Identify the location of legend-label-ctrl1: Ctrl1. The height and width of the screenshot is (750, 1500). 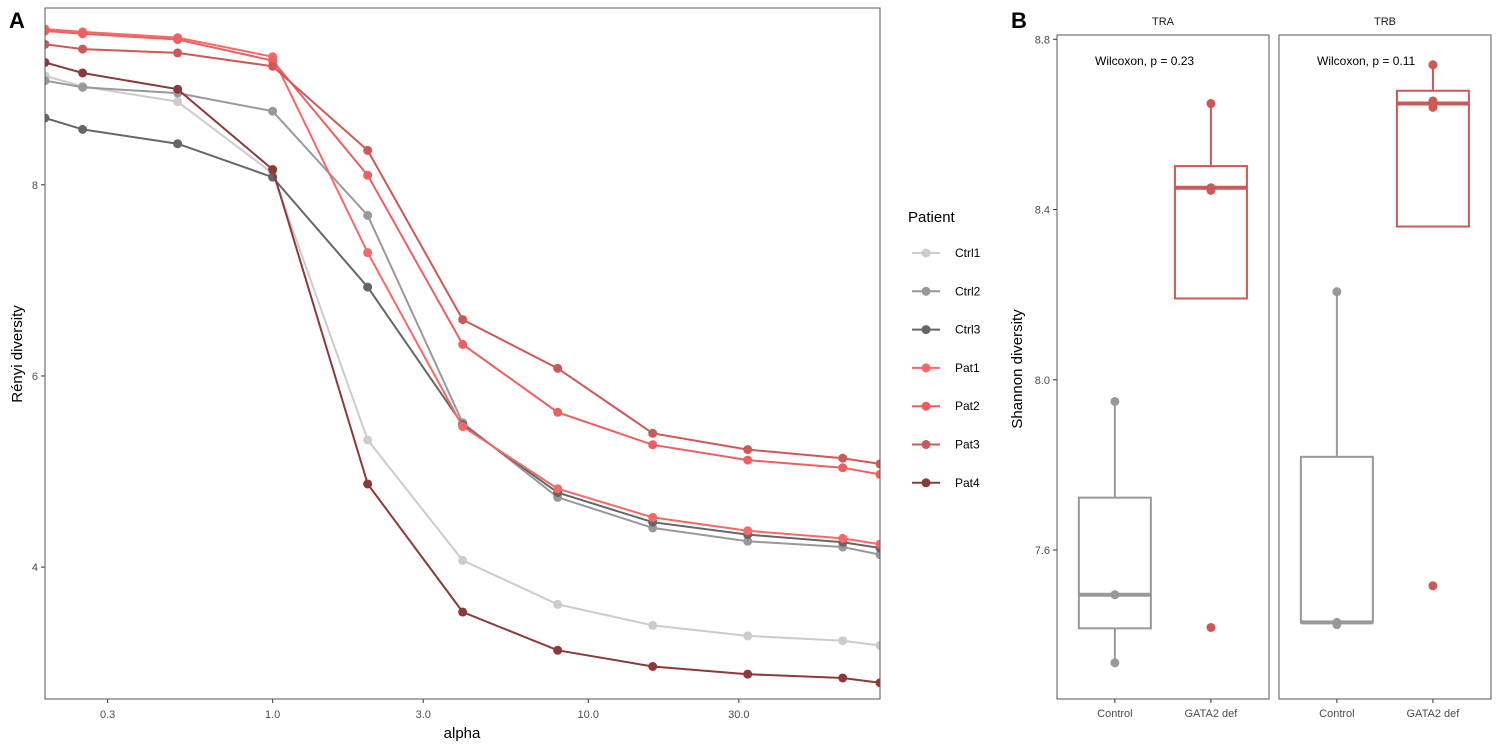
(968, 253).